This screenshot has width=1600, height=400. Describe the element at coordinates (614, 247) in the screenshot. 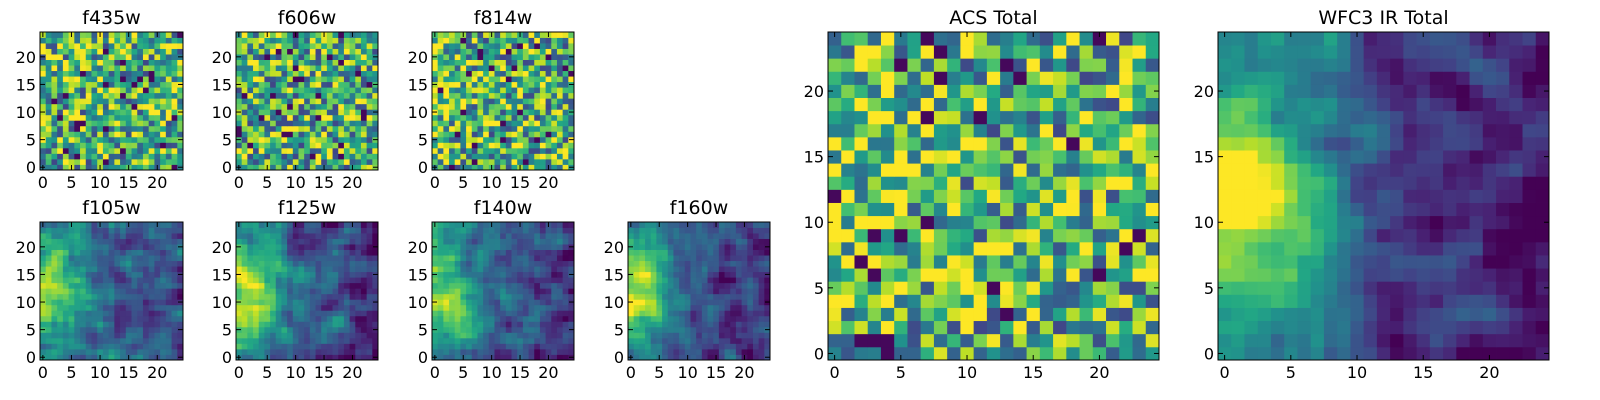

I see `y-tick-label: 20` at that location.